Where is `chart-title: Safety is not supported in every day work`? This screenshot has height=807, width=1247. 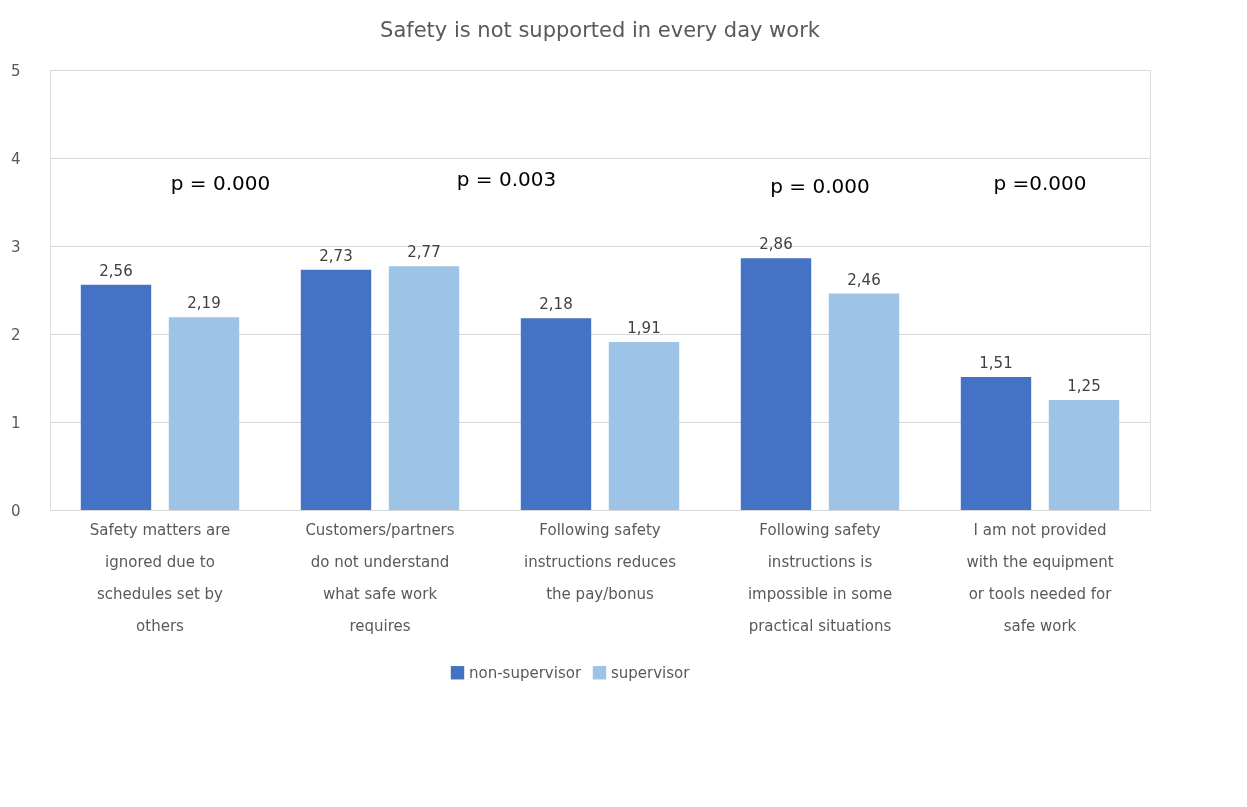 chart-title: Safety is not supported in every day work is located at coordinates (600, 30).